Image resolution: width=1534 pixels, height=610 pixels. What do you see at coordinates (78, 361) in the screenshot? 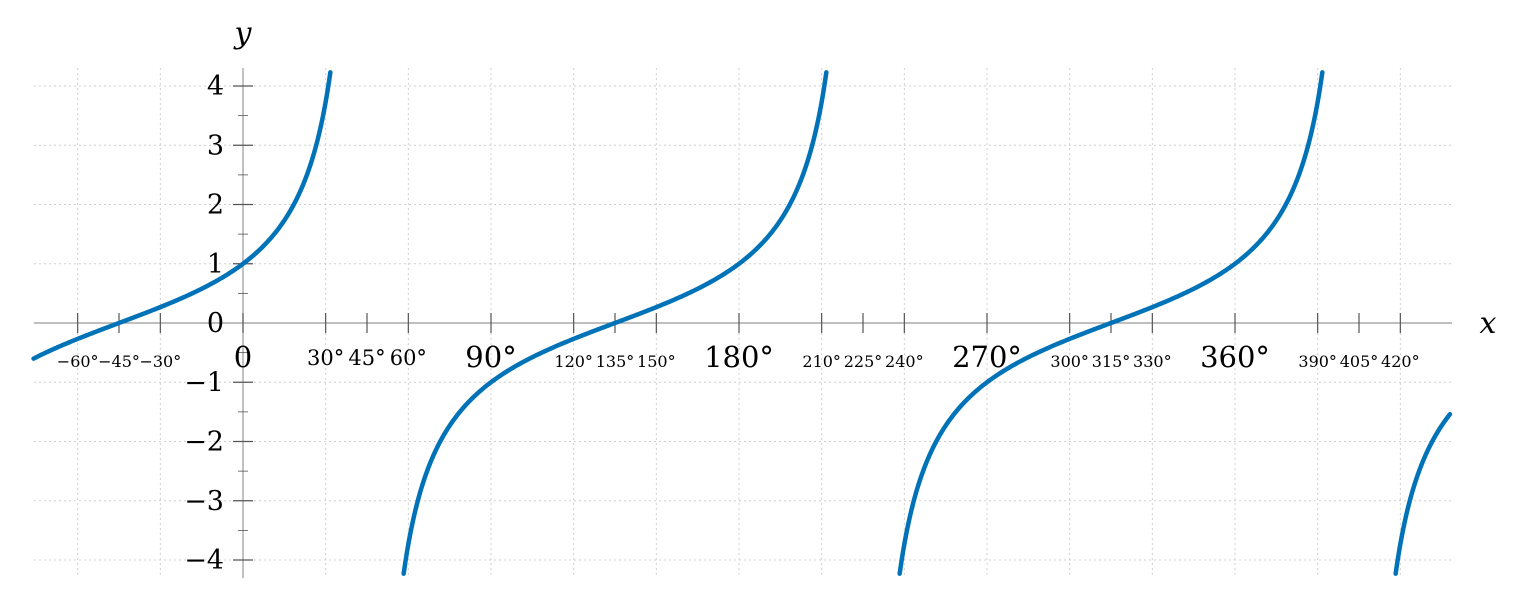
I see `x-tick-label: −60°` at bounding box center [78, 361].